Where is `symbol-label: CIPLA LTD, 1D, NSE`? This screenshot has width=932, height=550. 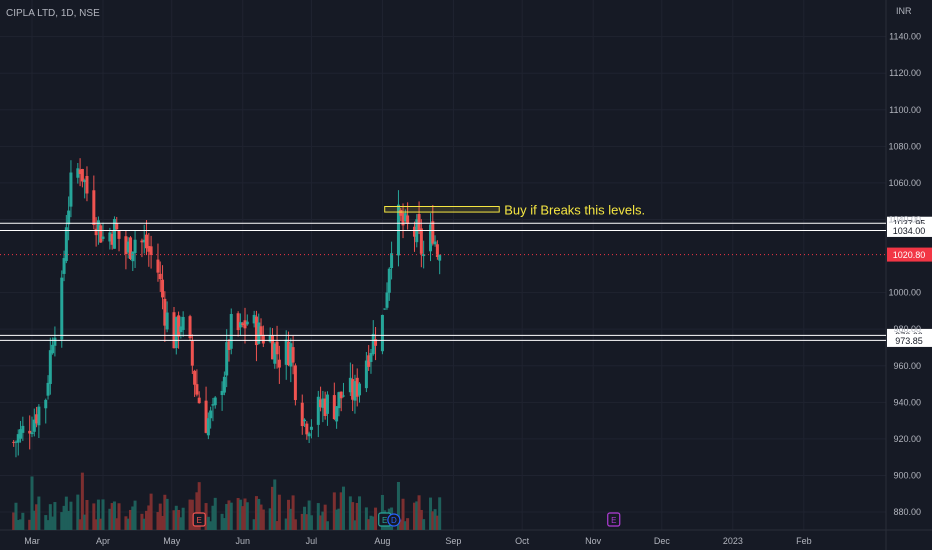 symbol-label: CIPLA LTD, 1D, NSE is located at coordinates (53, 13).